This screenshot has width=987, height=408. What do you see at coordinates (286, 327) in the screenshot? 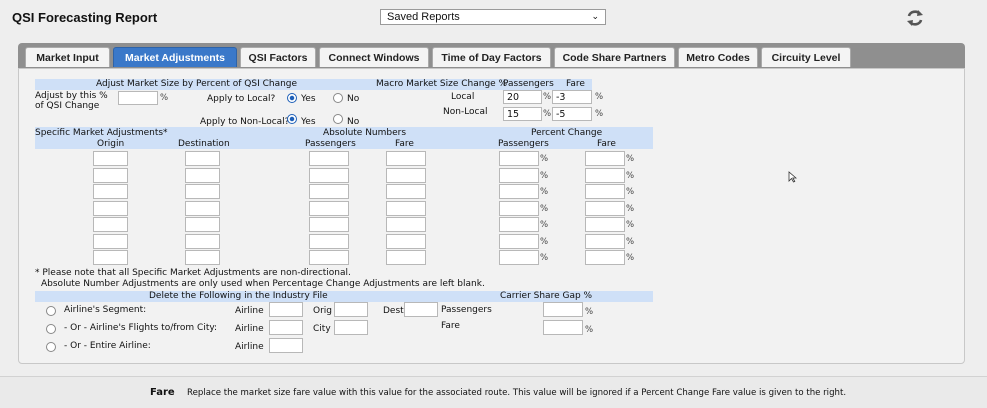
I see `city-airline-input` at bounding box center [286, 327].